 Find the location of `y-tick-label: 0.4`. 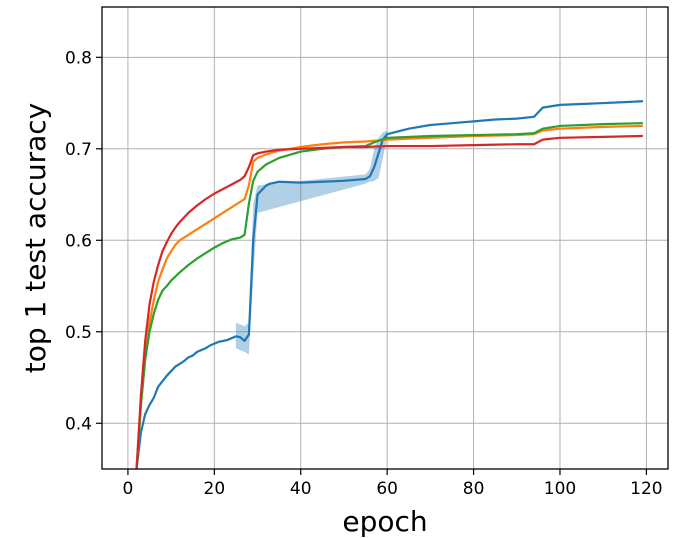

y-tick-label: 0.4 is located at coordinates (78, 424).